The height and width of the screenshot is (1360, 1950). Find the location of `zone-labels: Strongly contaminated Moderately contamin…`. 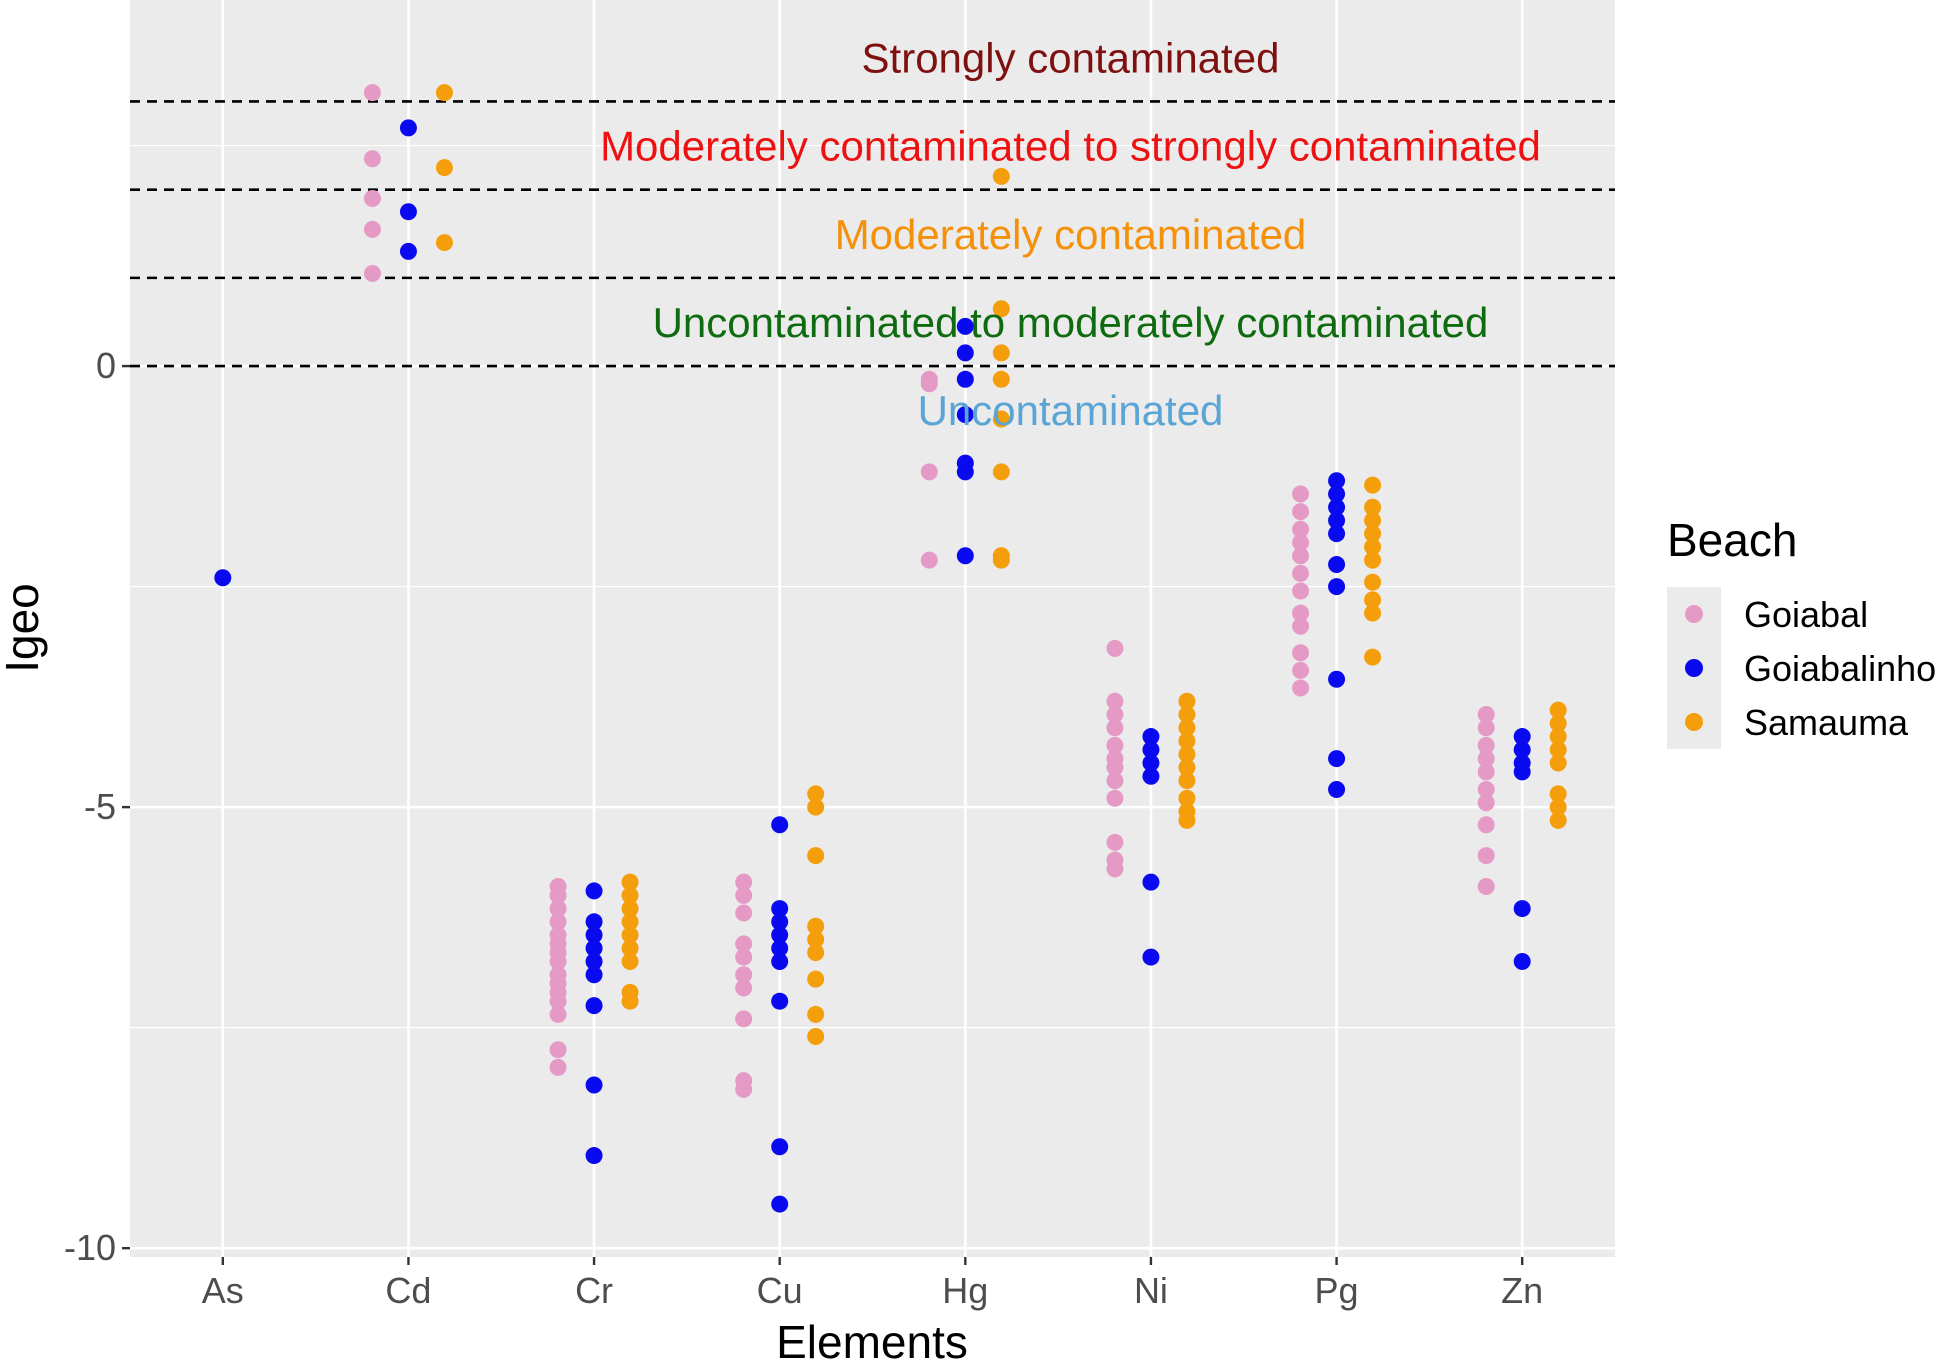

zone-labels: Strongly contaminated Moderately contamin… is located at coordinates (1070, 234).